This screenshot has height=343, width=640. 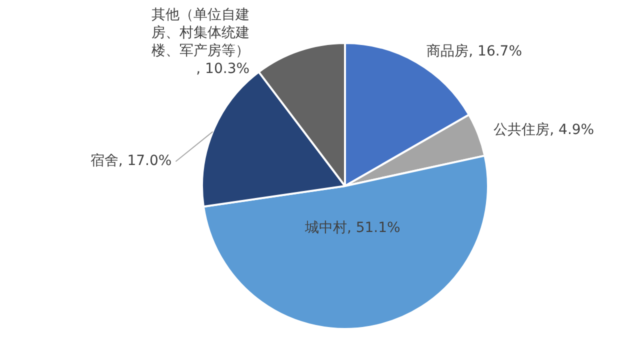 I want to click on slice-label: 其他（单位自建房、村集体统建楼、军产房等）, so click(x=201, y=33).